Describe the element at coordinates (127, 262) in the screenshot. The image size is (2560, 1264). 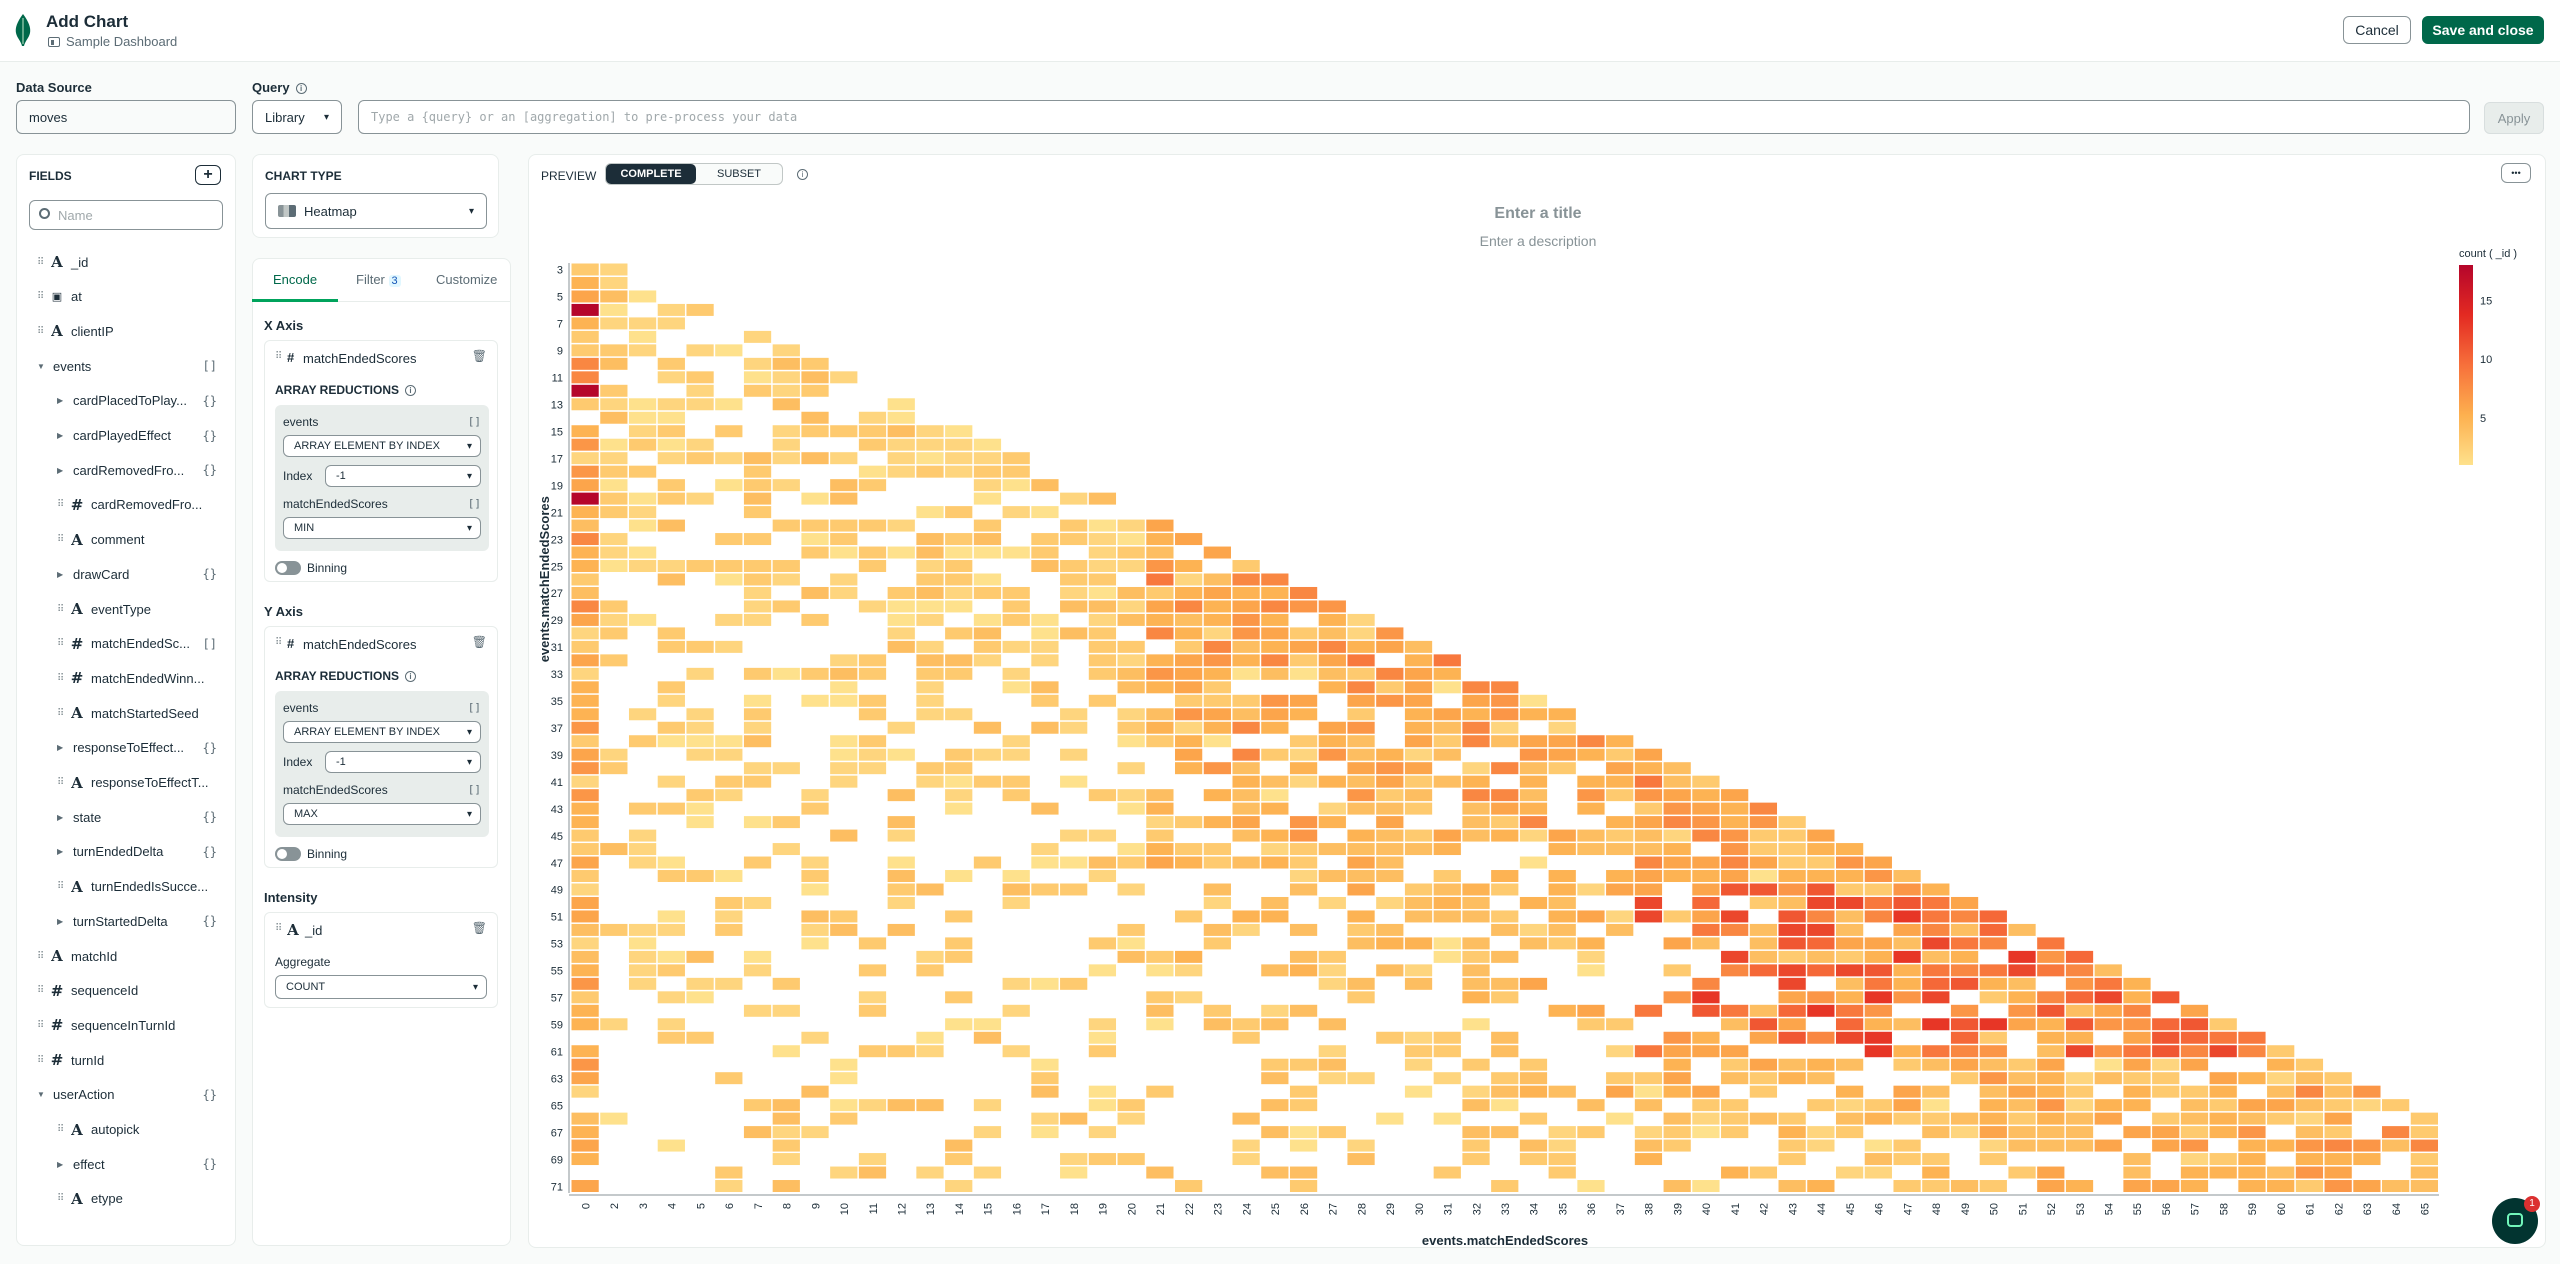
I see `field-item: ⠿ A _id` at that location.